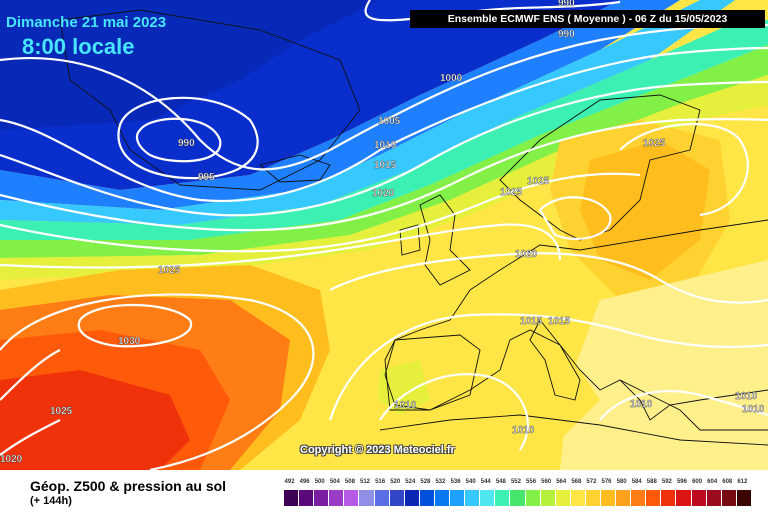  Describe the element at coordinates (129, 341) in the screenshot. I see `isobar-label: 1030` at that location.